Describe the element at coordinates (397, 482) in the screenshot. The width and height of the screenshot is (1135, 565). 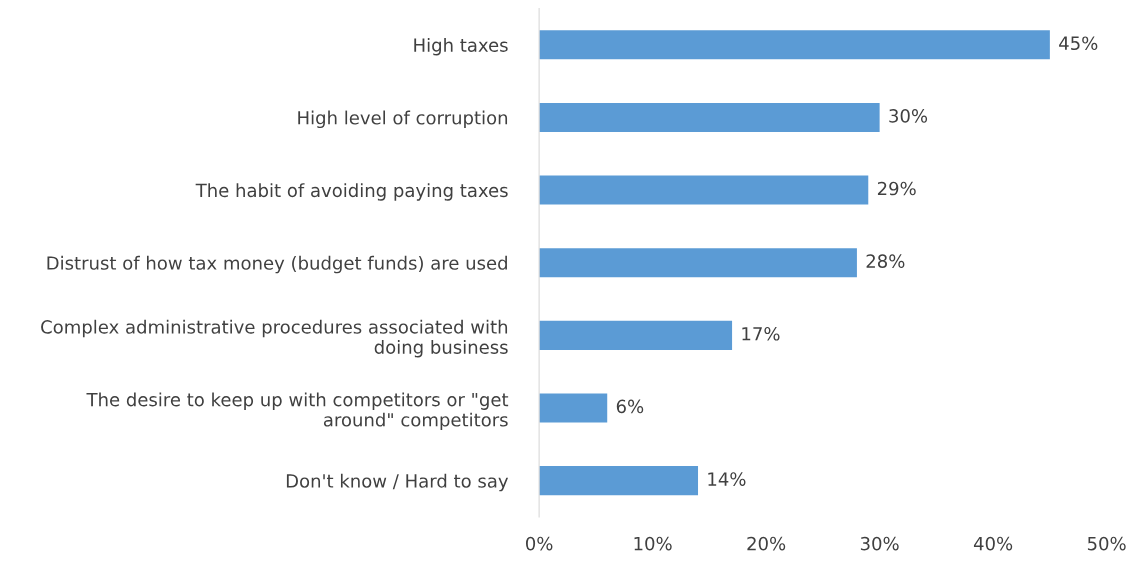
I see `y-tick-label: Don't know / Hard to say` at that location.